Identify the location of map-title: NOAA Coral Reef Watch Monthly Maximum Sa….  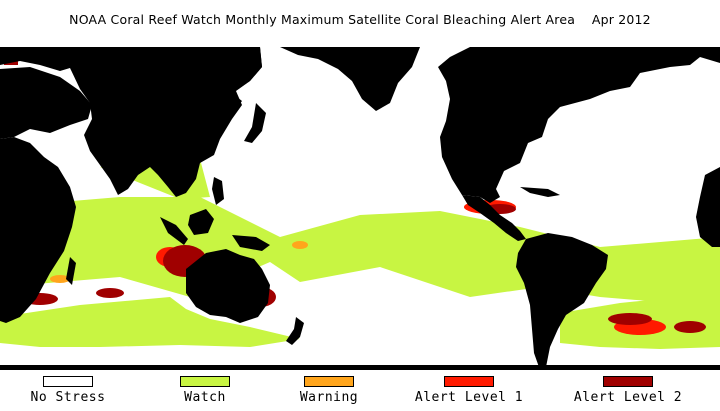
(360, 19).